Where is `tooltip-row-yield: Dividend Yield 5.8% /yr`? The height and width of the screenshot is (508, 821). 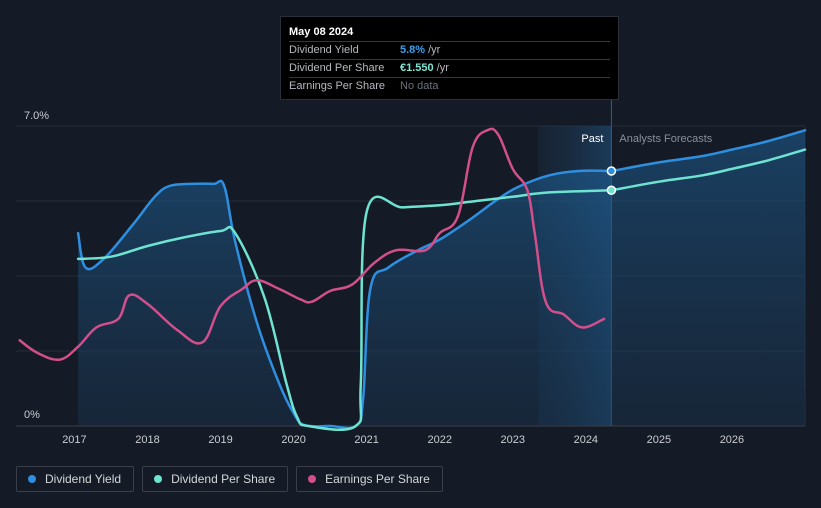
tooltip-row-yield: Dividend Yield 5.8% /yr is located at coordinates (449, 50).